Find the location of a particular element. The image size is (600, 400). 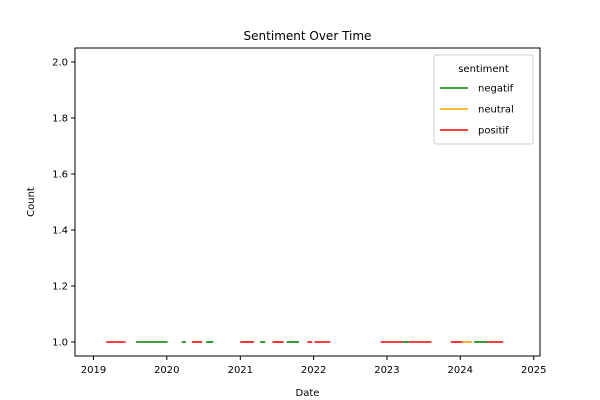

legend-box is located at coordinates (483, 99).